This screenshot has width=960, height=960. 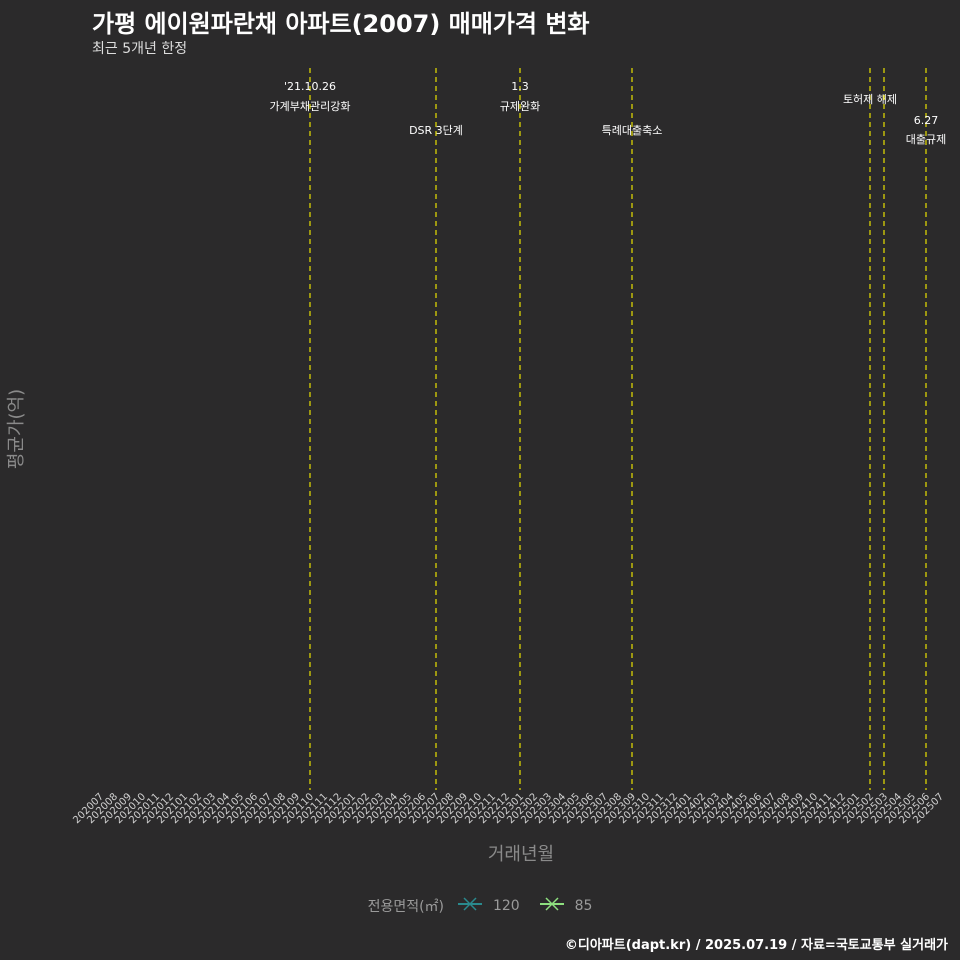 I want to click on event-label-202506-1: 대출규제, so click(x=926, y=139).